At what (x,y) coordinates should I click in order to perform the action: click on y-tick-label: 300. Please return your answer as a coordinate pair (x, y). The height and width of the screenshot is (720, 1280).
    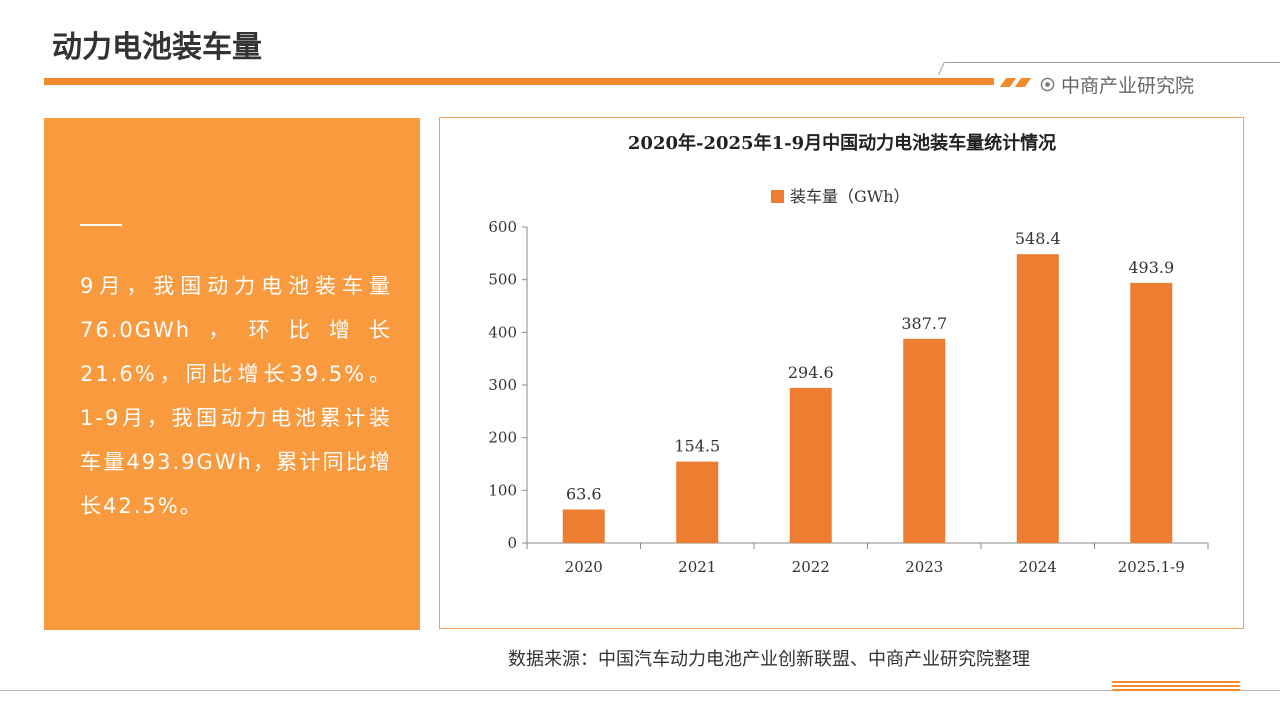
    Looking at the image, I should click on (502, 385).